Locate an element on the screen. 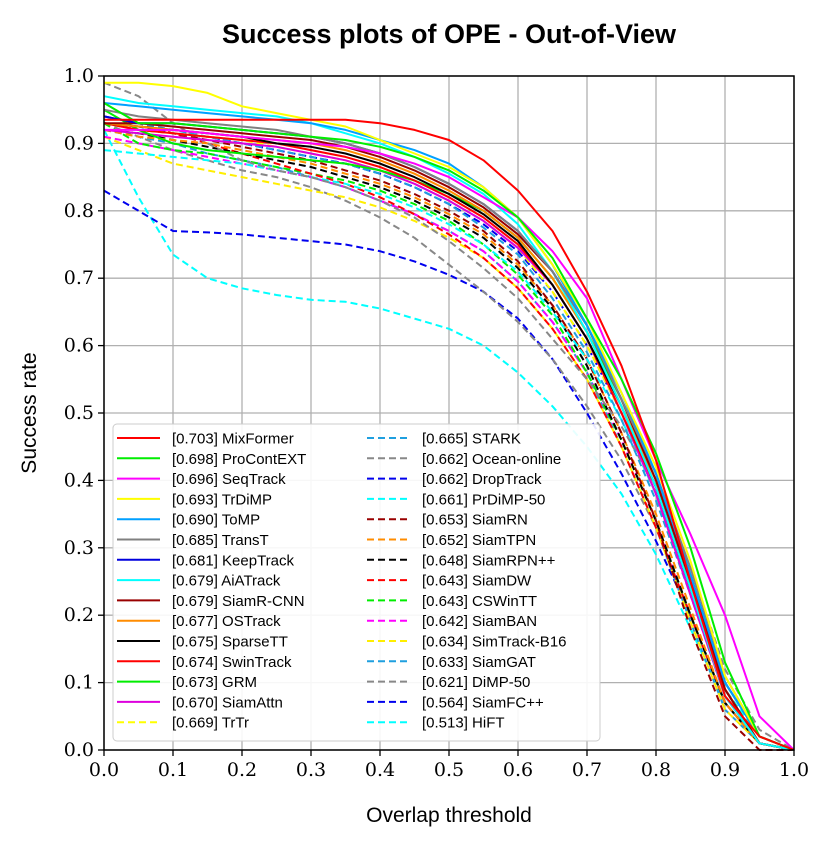 This screenshot has height=844, width=830. y-tick-label: 0.5 is located at coordinates (79, 413).